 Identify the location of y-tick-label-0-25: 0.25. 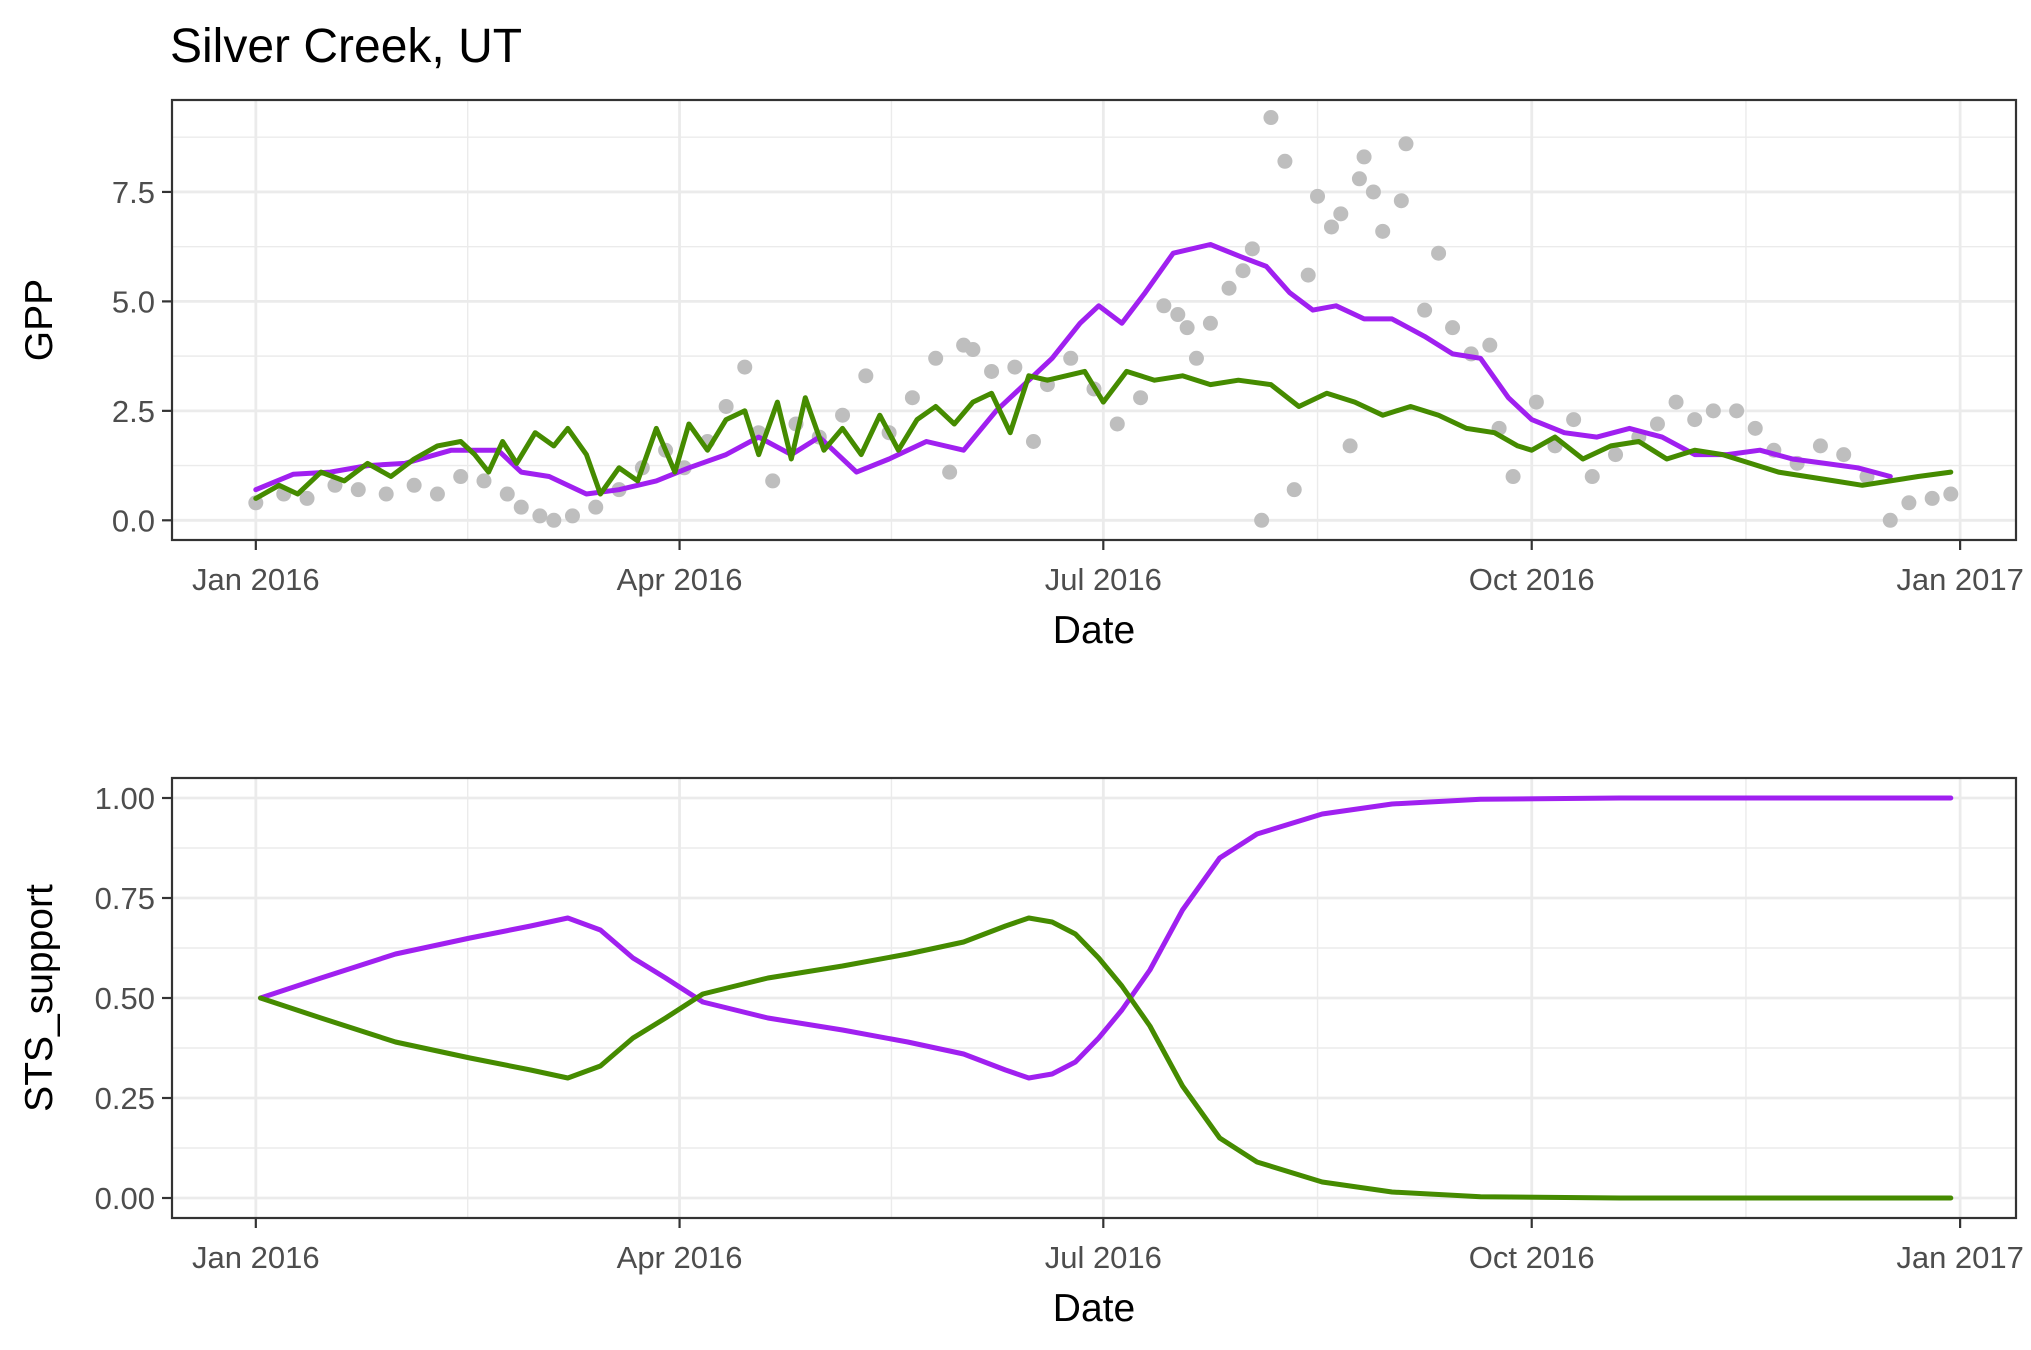
(125, 1098).